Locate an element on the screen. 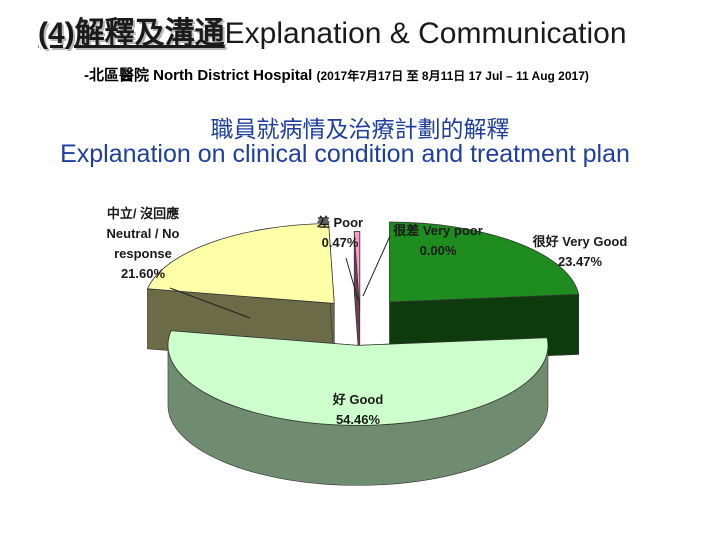 The image size is (720, 540). slice-value-label-3: 0.47% is located at coordinates (340, 242).